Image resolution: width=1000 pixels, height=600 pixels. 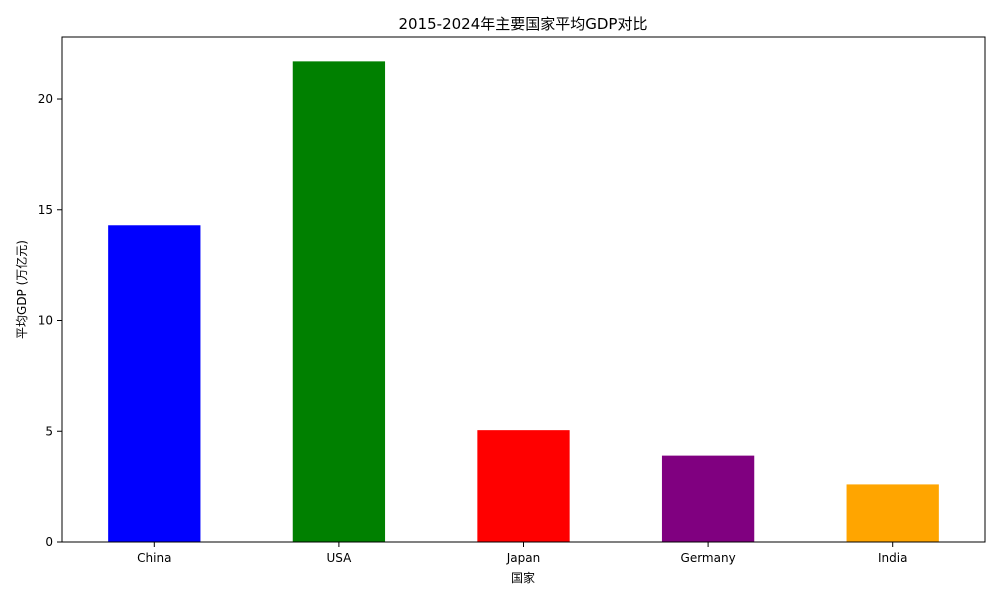 I want to click on y-tick-label: 10, so click(x=45, y=321).